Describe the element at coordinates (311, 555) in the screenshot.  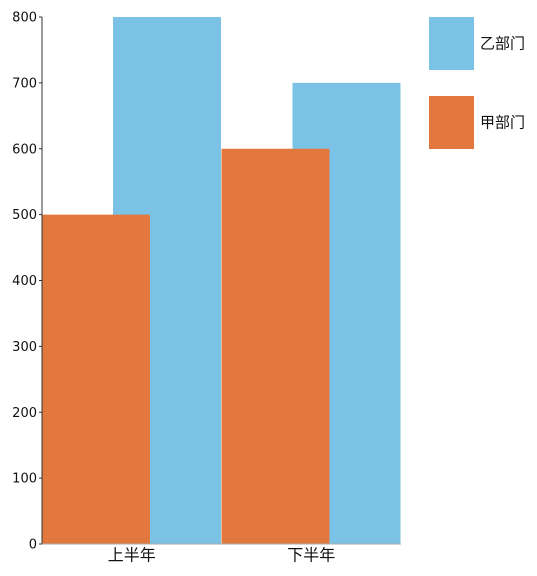
I see `x-tick-label: 下半年` at that location.